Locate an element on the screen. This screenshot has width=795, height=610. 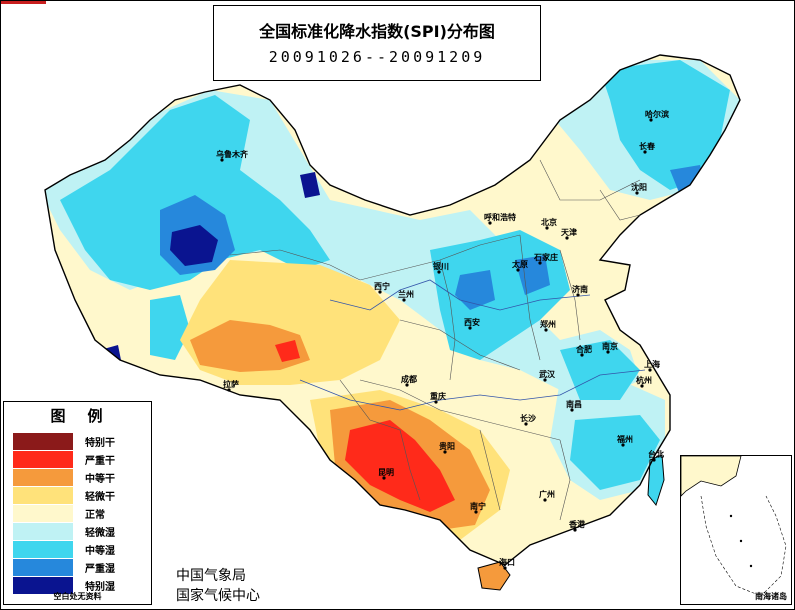
field-moderate-wet-west is located at coordinates (170, 327).